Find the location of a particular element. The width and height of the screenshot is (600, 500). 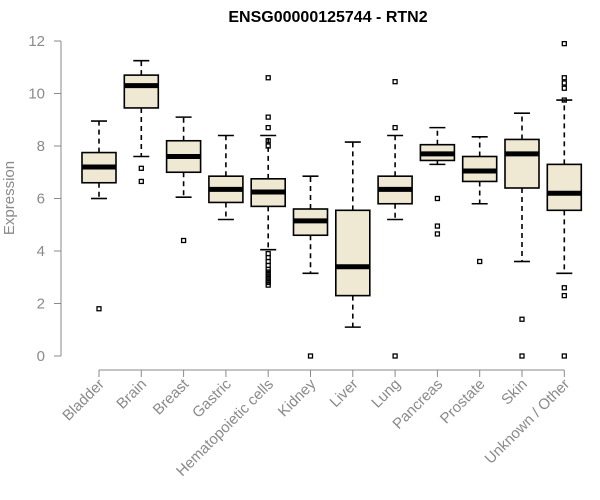

x-tick-label: Skin is located at coordinates (514, 392).